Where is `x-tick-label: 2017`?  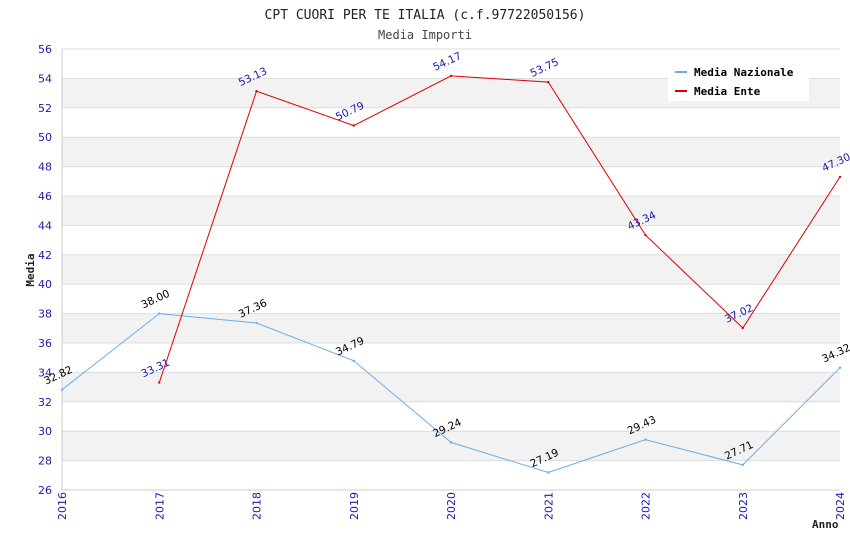
x-tick-label: 2017 is located at coordinates (159, 506).